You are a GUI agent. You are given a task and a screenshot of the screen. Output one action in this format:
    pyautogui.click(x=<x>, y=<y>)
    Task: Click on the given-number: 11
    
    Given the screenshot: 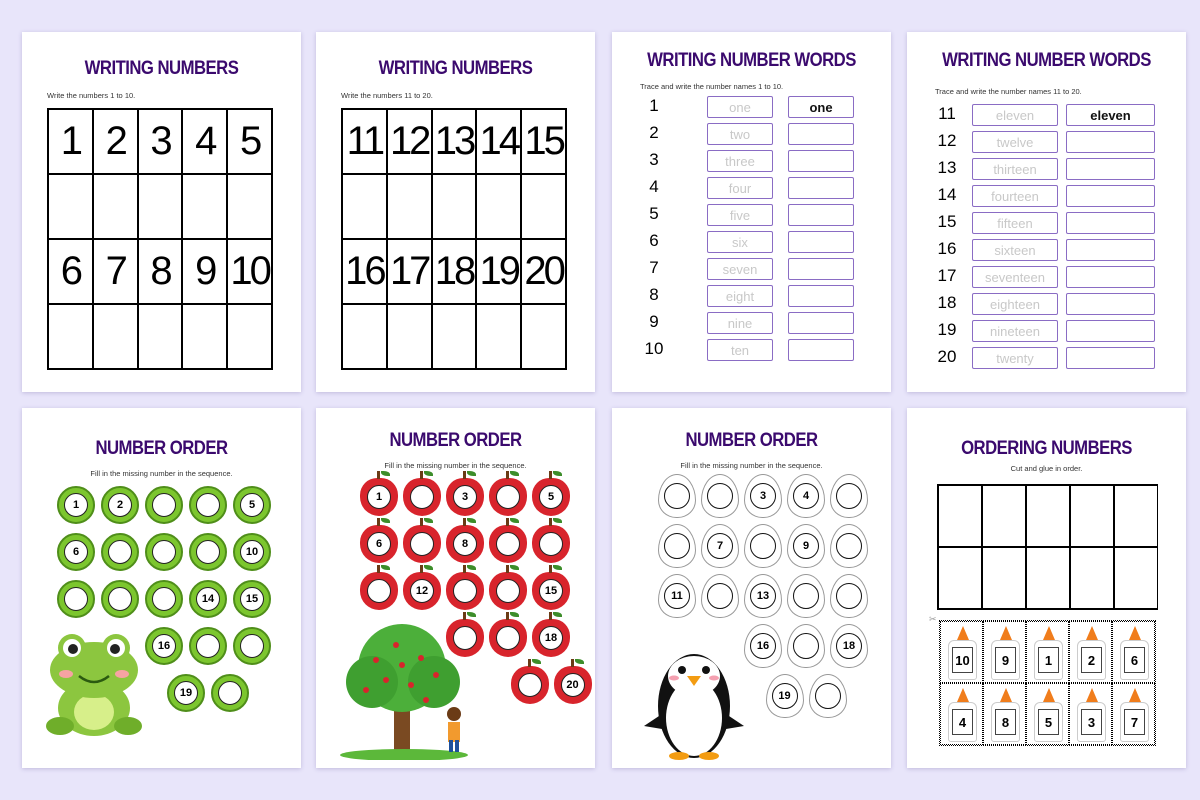 What is the action you would take?
    pyautogui.click(x=677, y=596)
    